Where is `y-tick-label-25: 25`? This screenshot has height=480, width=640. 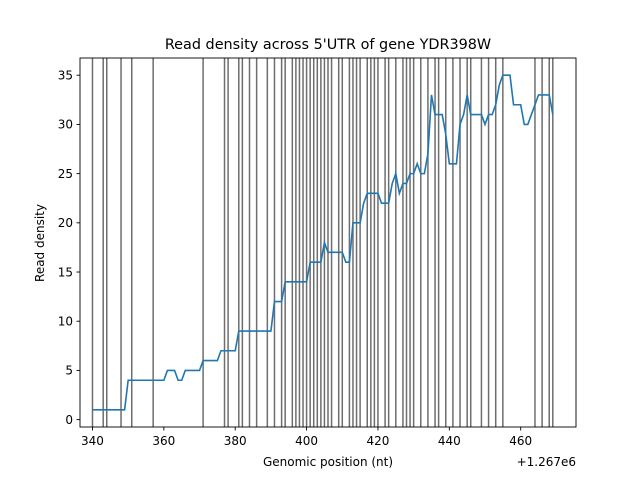 y-tick-label-25: 25 is located at coordinates (65, 174).